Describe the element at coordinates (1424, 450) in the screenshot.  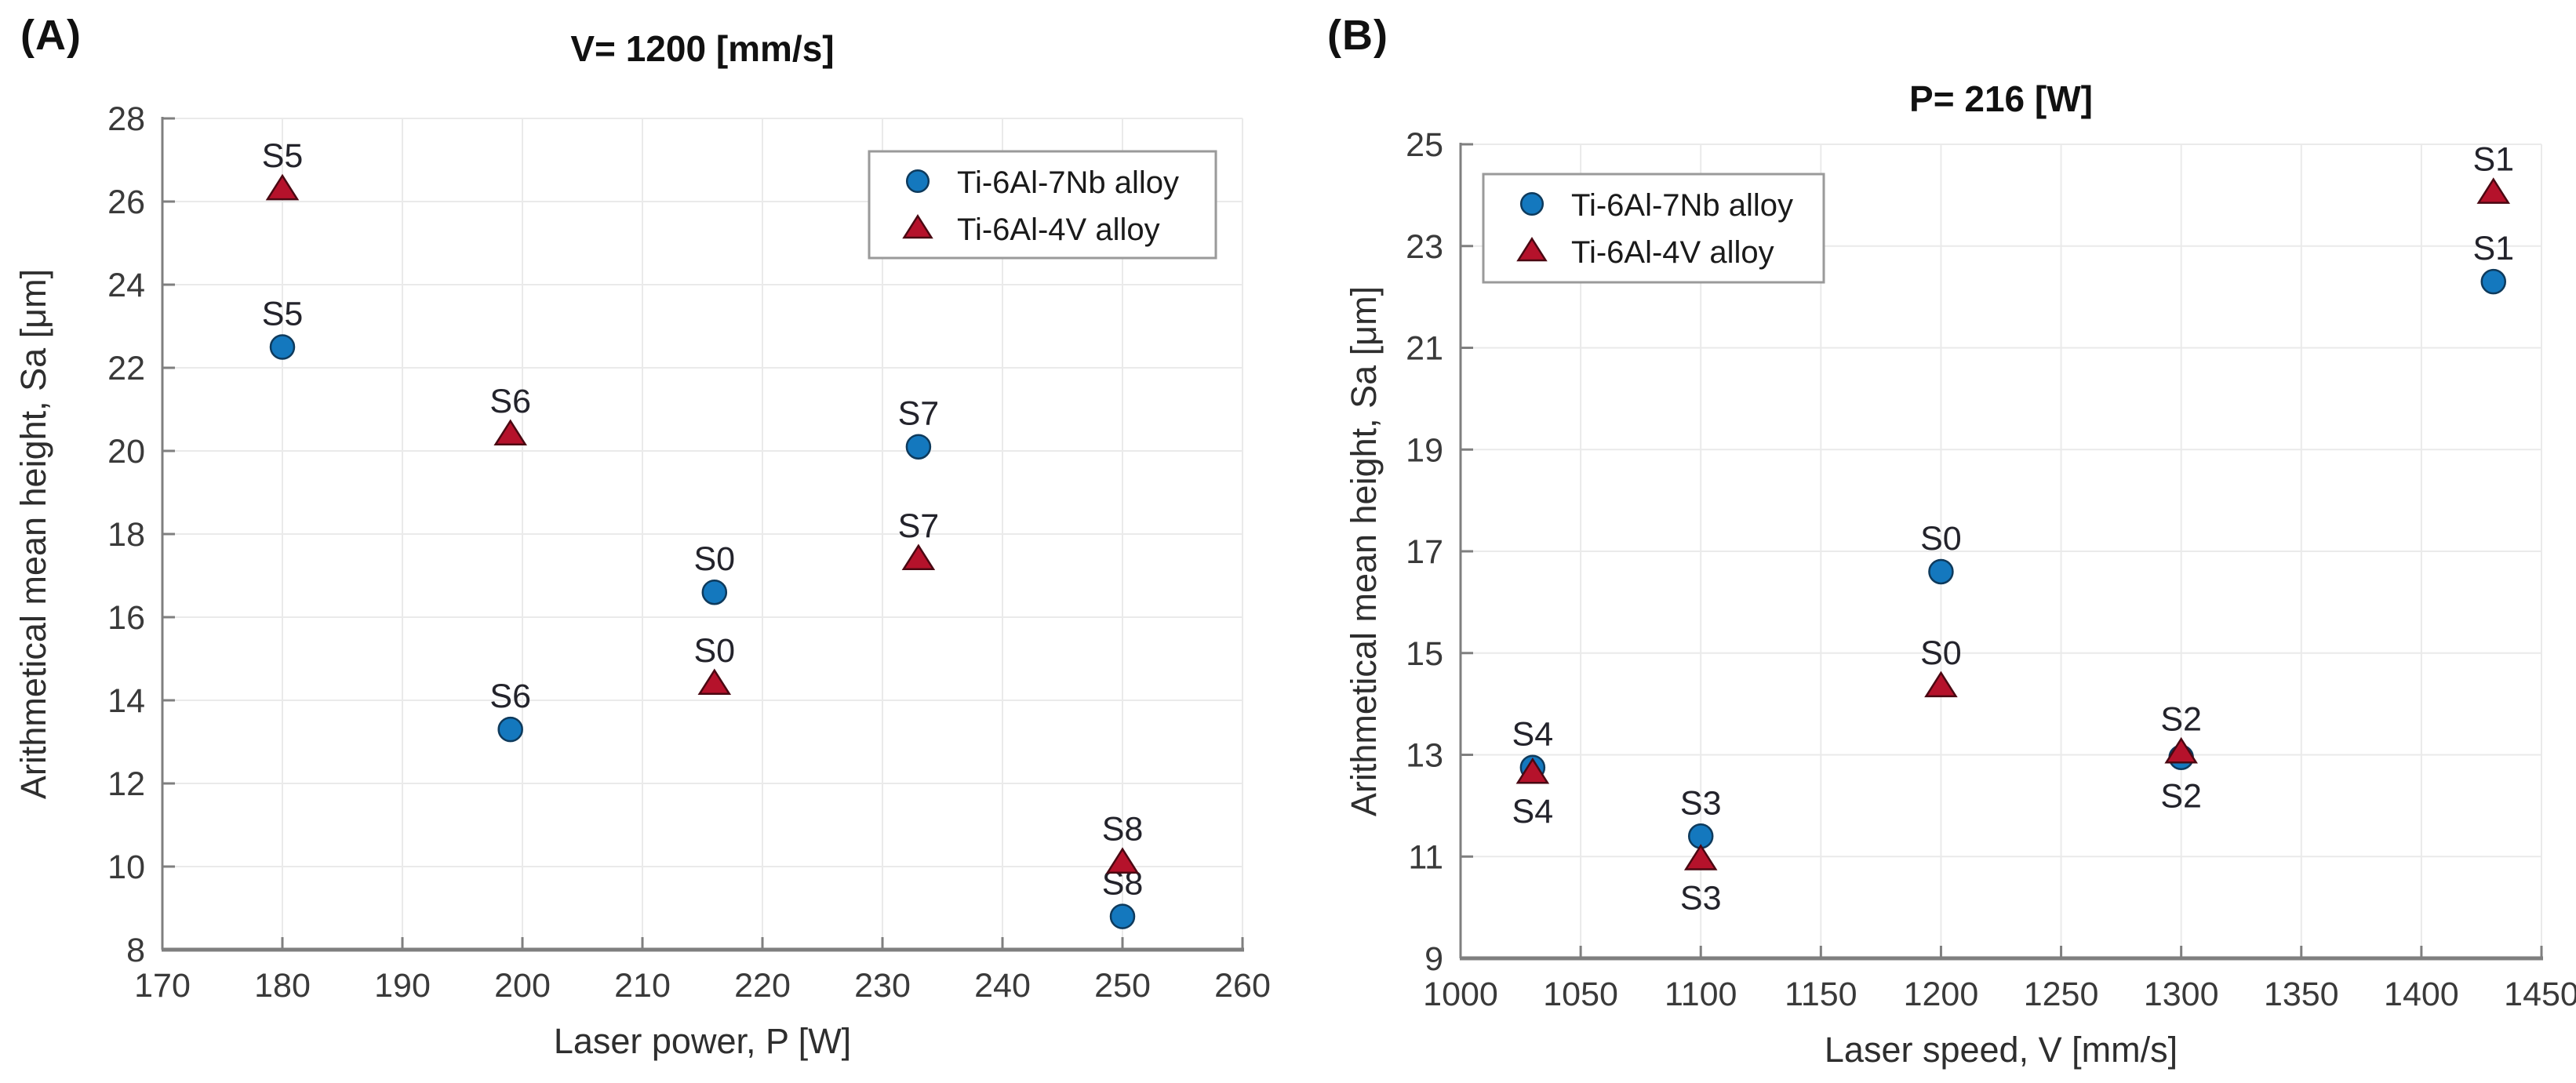
I see `y-tick-label: 19` at that location.